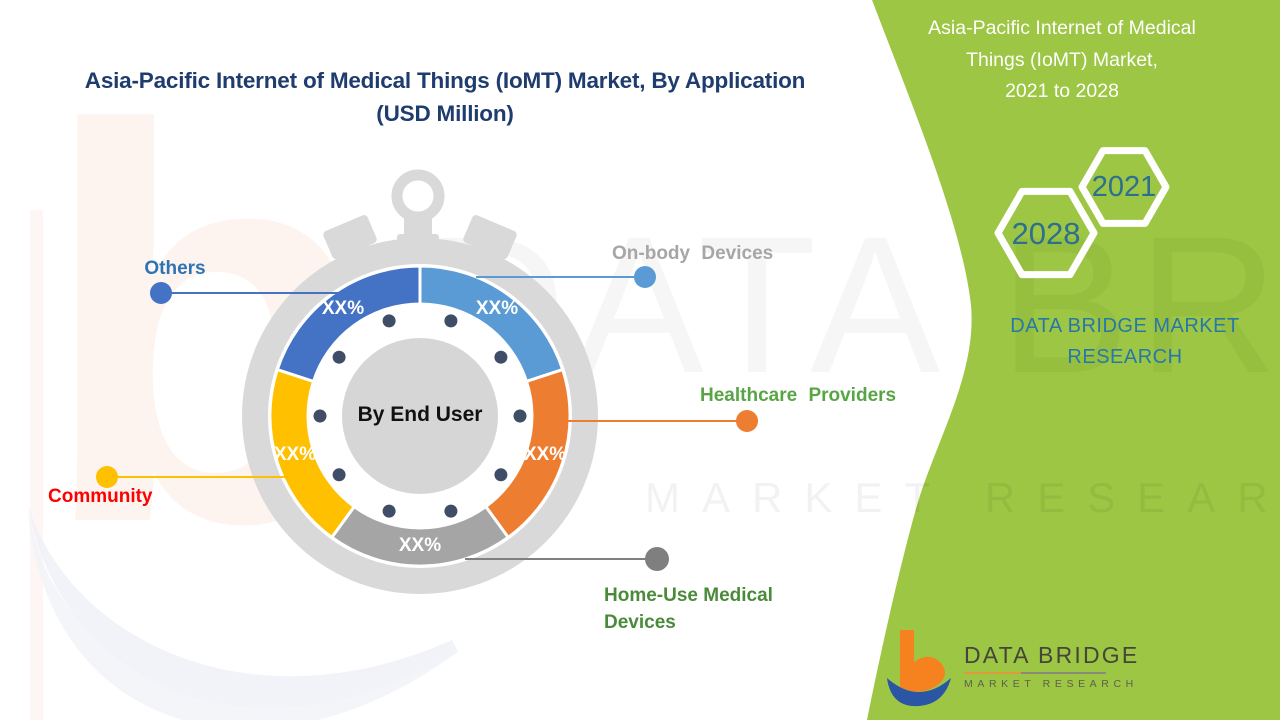 The image size is (1280, 720). What do you see at coordinates (260, 293) in the screenshot?
I see `callout-line-others` at bounding box center [260, 293].